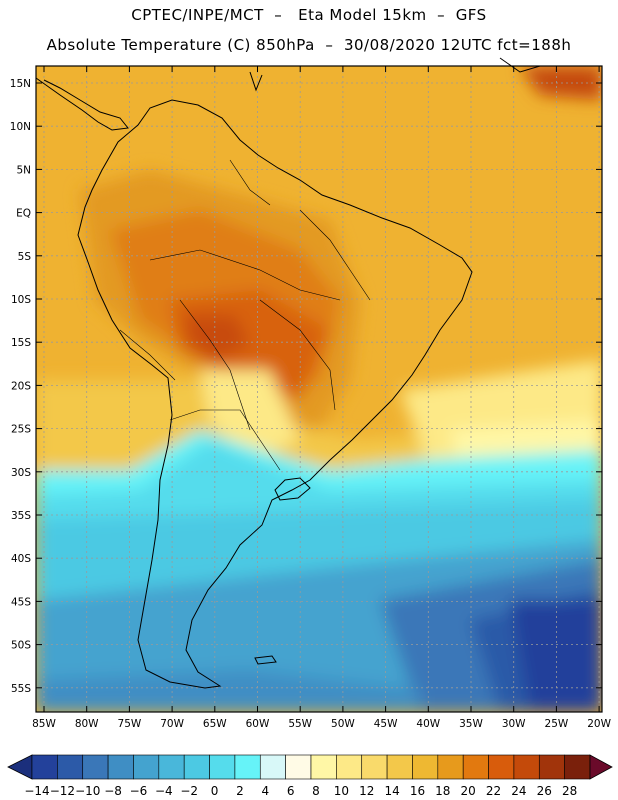 The width and height of the screenshot is (618, 800). What do you see at coordinates (386, 724) in the screenshot?
I see `lon-label: 45W` at bounding box center [386, 724].